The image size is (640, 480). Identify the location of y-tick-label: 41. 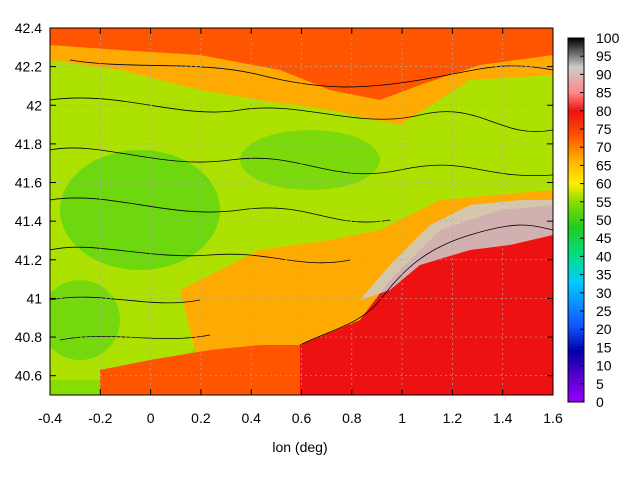
(34, 298).